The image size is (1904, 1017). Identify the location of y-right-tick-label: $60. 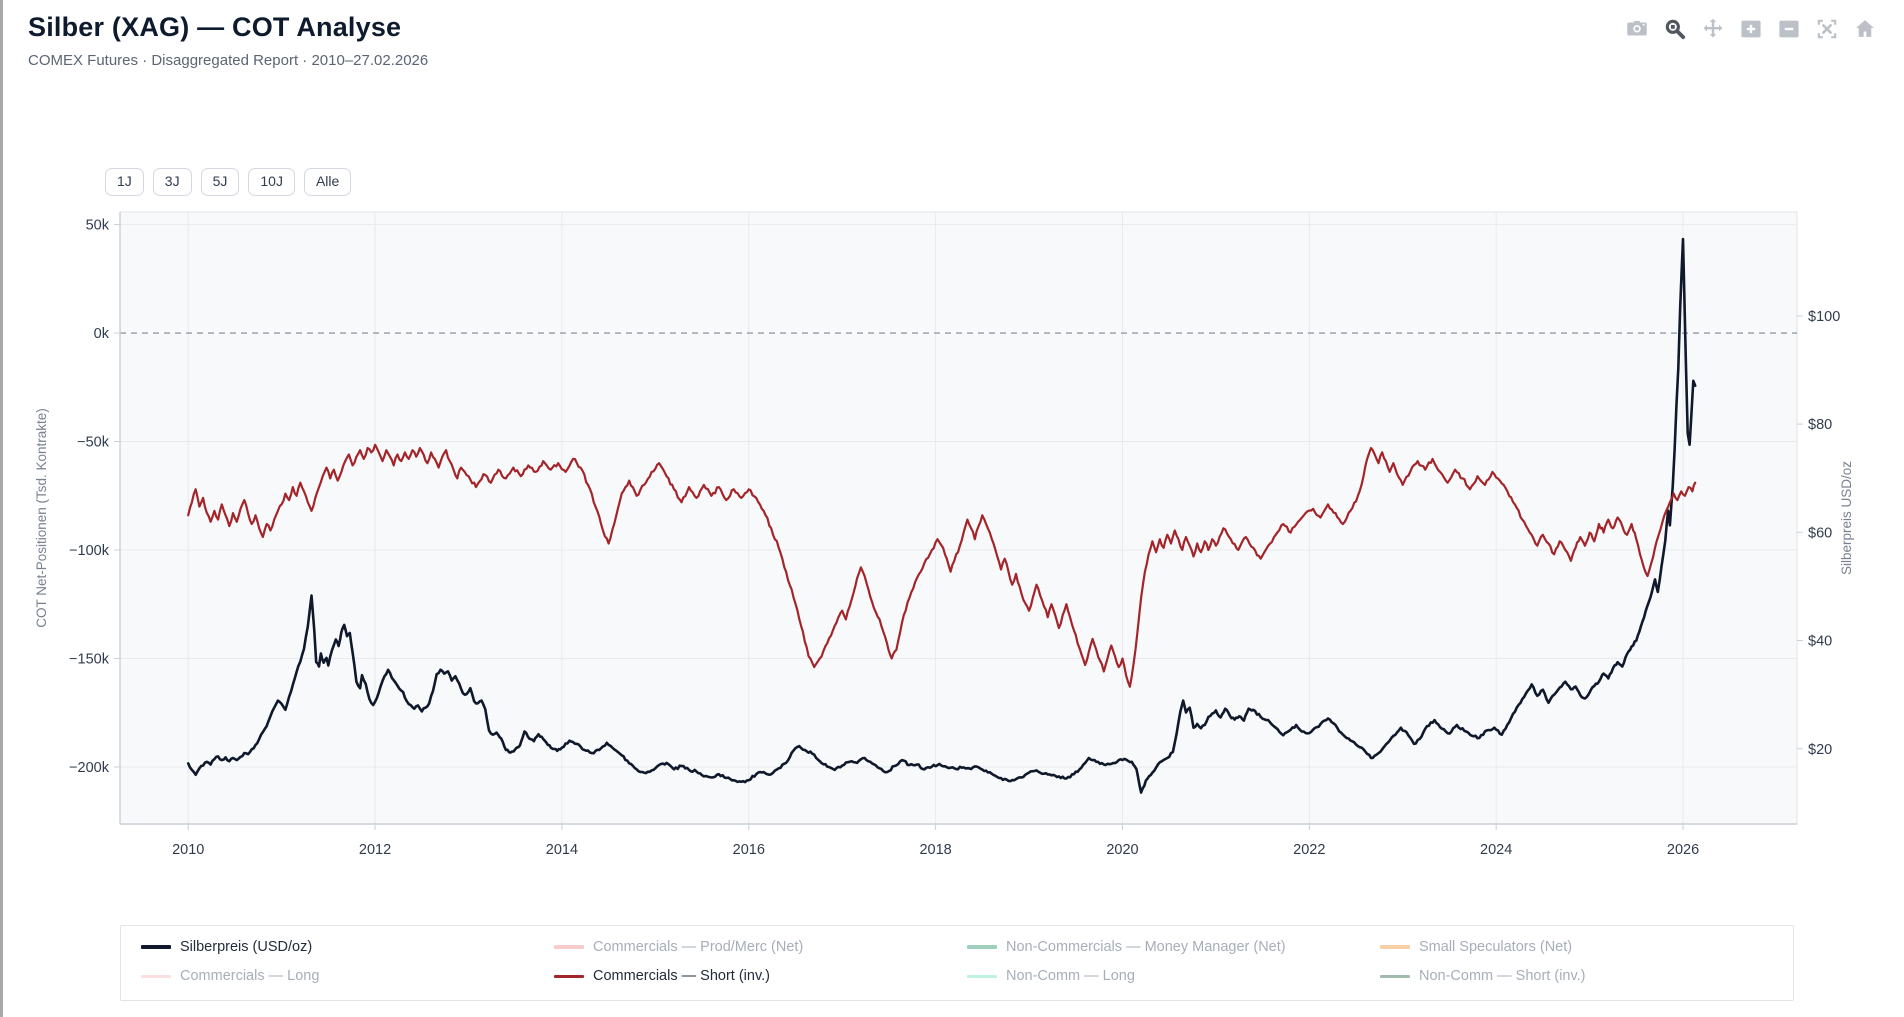
(1820, 533).